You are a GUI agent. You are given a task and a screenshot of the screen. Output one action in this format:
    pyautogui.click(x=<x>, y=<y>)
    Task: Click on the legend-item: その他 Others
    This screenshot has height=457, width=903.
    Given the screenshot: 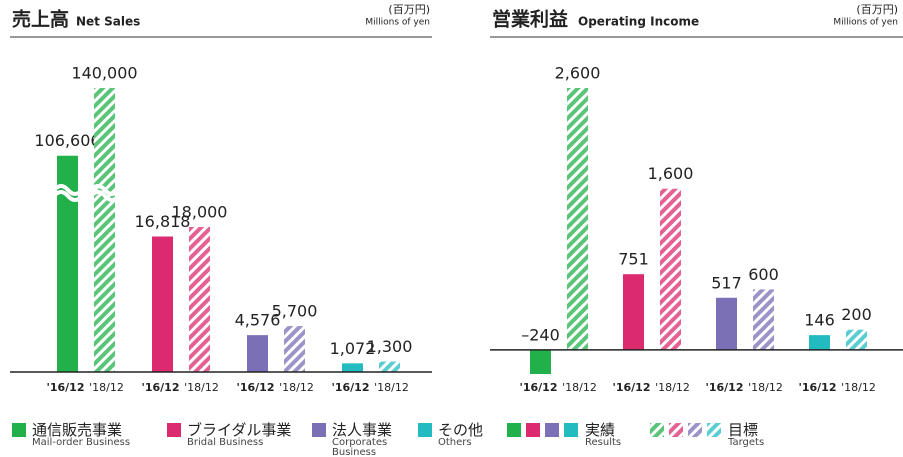 What is the action you would take?
    pyautogui.click(x=460, y=435)
    